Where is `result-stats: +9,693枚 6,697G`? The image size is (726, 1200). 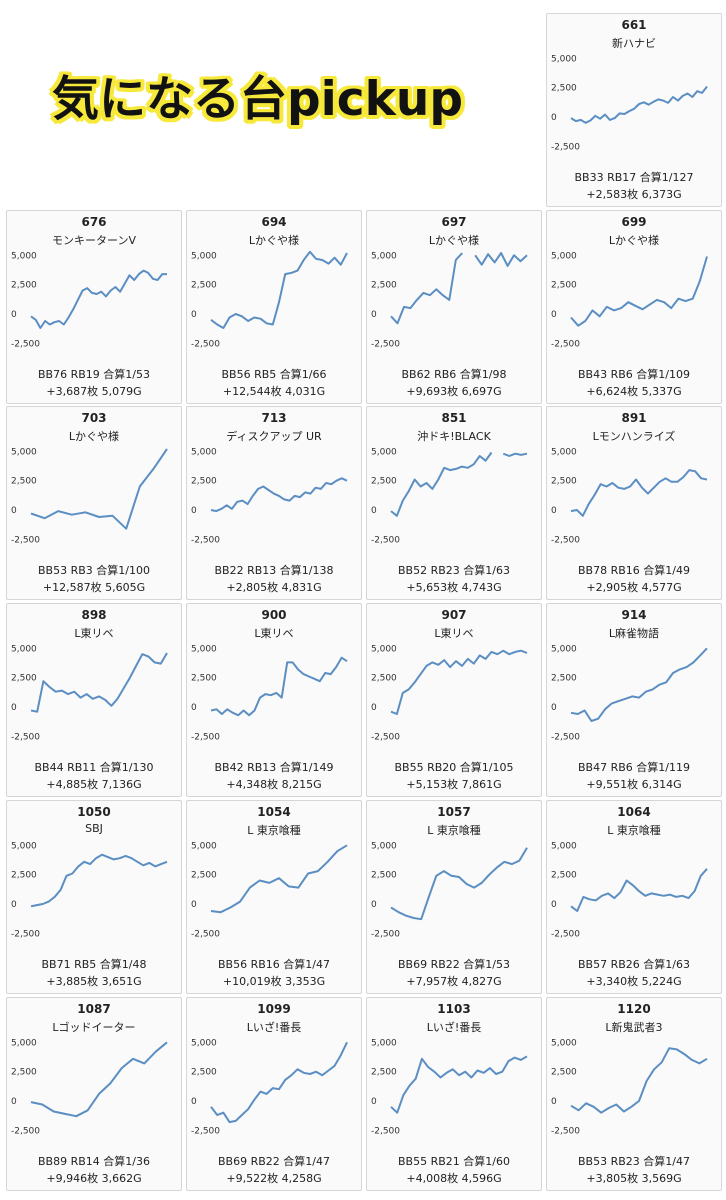 result-stats: +9,693枚 6,697G is located at coordinates (454, 391).